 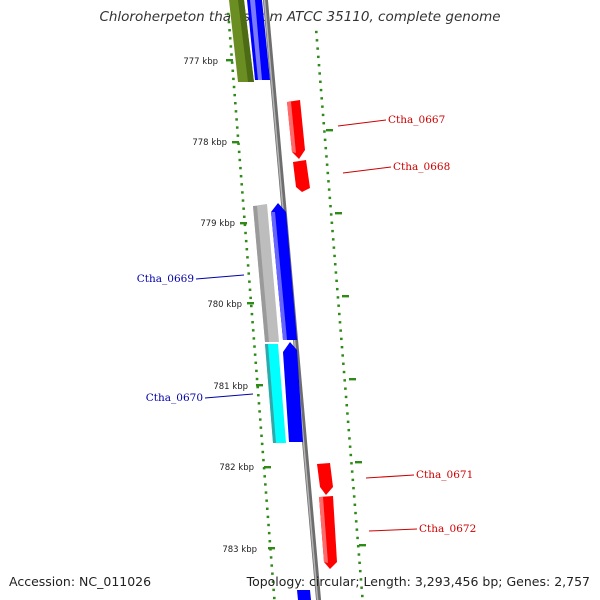 What do you see at coordinates (256, 40) in the screenshot?
I see `gene-feature-reverse-highlight` at bounding box center [256, 40].